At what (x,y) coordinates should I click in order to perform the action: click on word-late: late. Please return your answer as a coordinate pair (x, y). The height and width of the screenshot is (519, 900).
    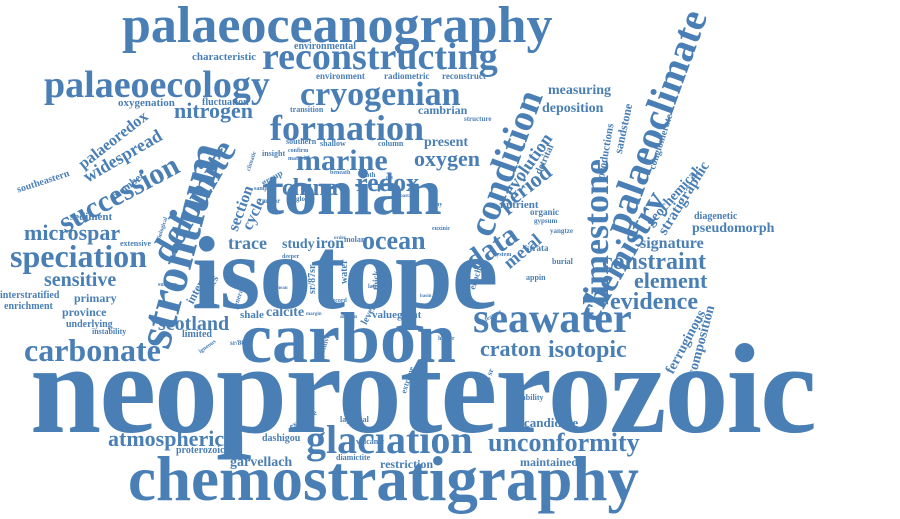
    Looking at the image, I should click on (373, 287).